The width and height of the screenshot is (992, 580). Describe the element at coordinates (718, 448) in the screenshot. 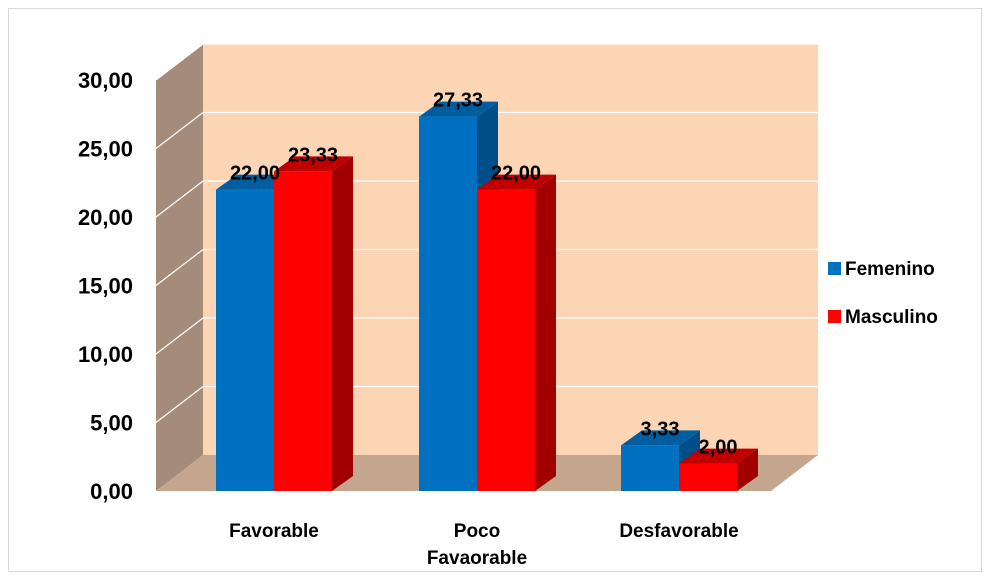

I see `data-label: 2,00` at that location.